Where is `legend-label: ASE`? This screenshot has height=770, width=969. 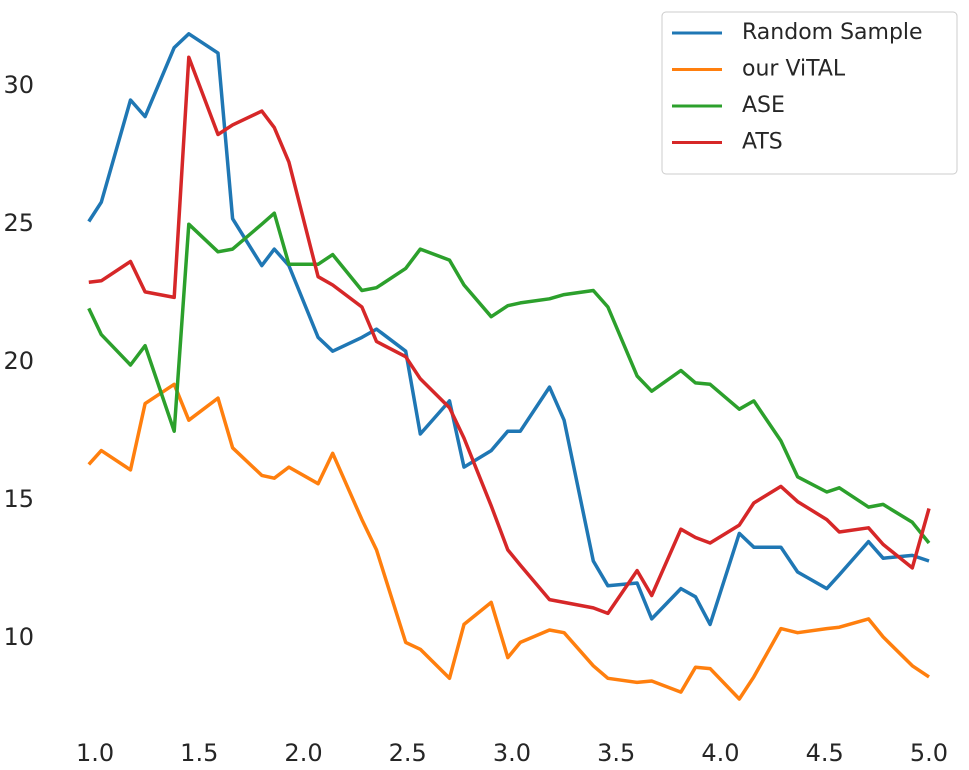
legend-label: ASE is located at coordinates (763, 105).